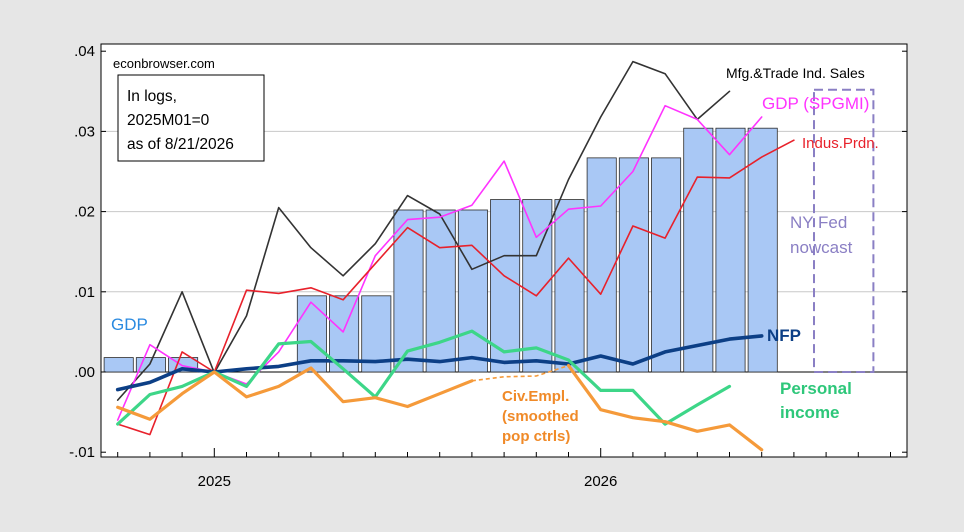 The height and width of the screenshot is (532, 964). I want to click on label-indus: Indus.Prdn., so click(840, 143).